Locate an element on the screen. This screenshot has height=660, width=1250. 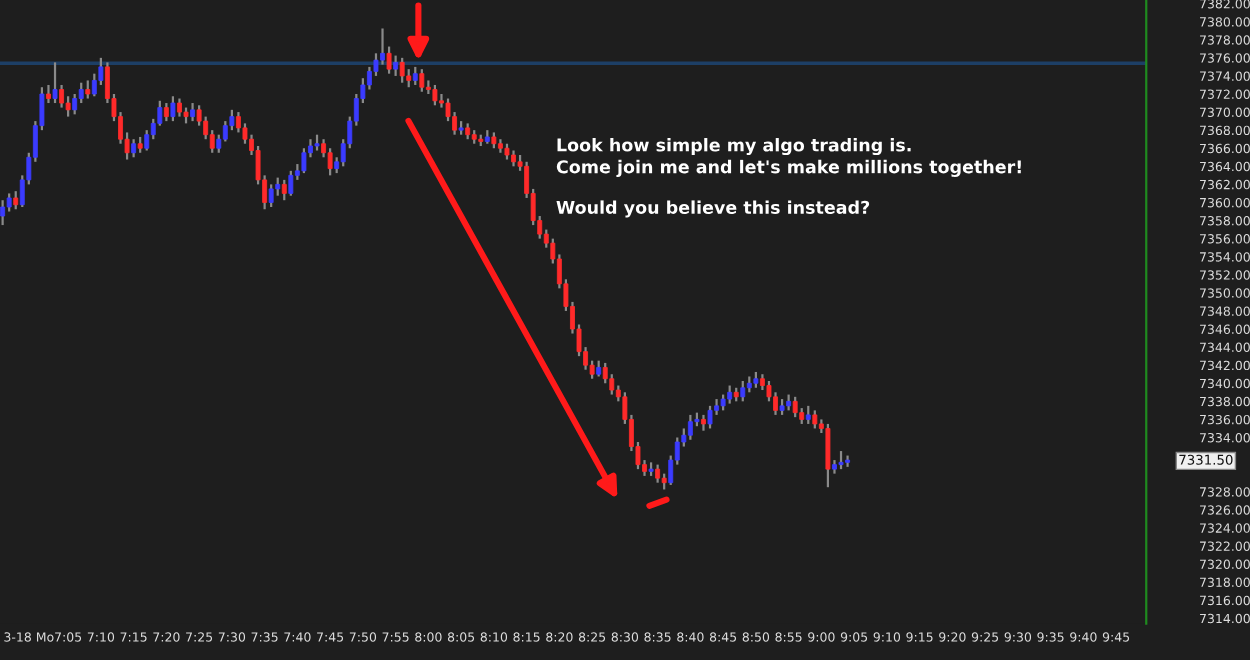
annotation: Look how simple my algo trading is. is located at coordinates (734, 147).